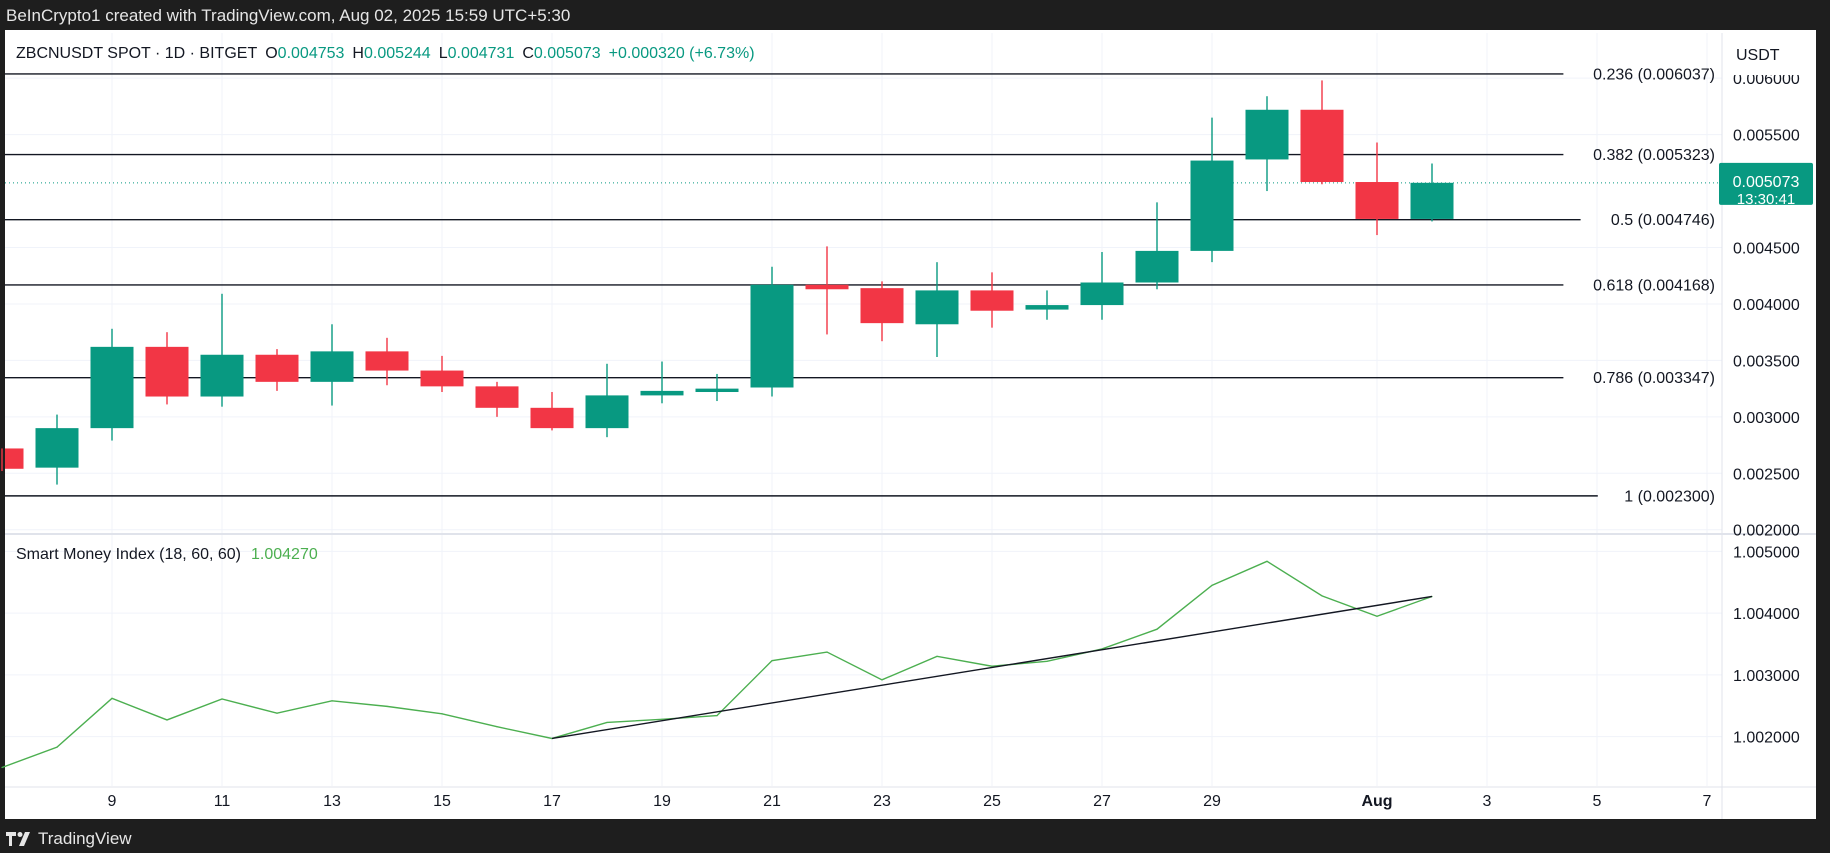  I want to click on time-axis-label: 17, so click(552, 801).